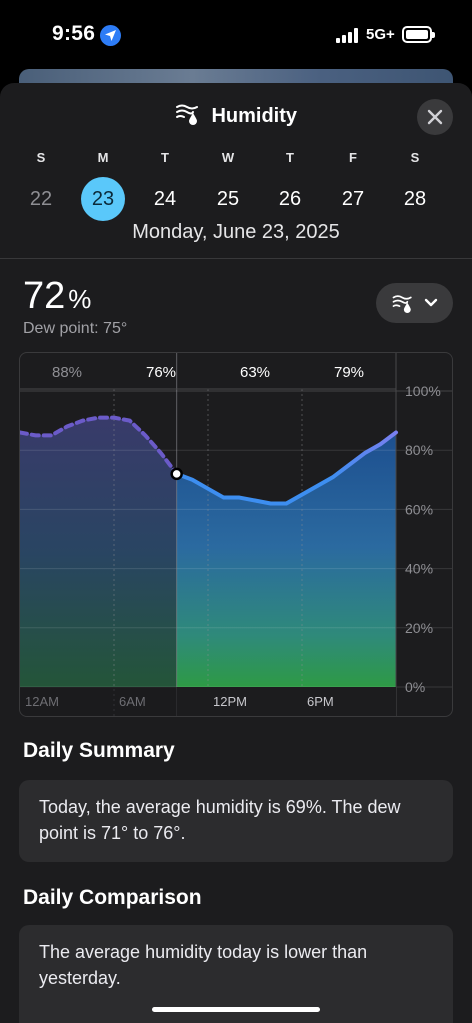  I want to click on forecast-humidity-area, so click(286, 559).